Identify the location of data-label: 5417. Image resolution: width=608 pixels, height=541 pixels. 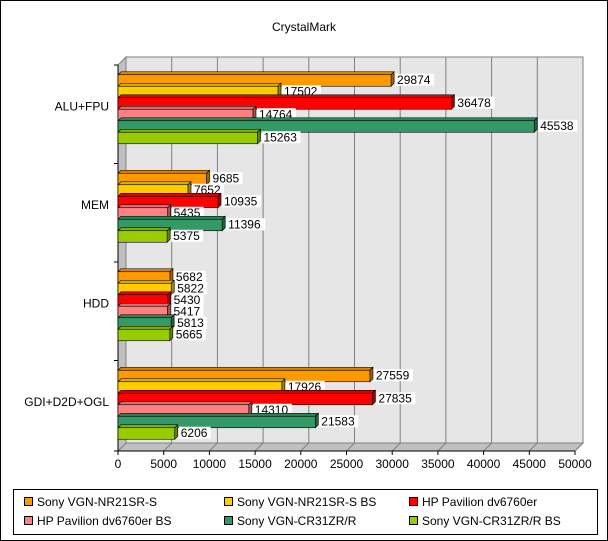
(187, 311).